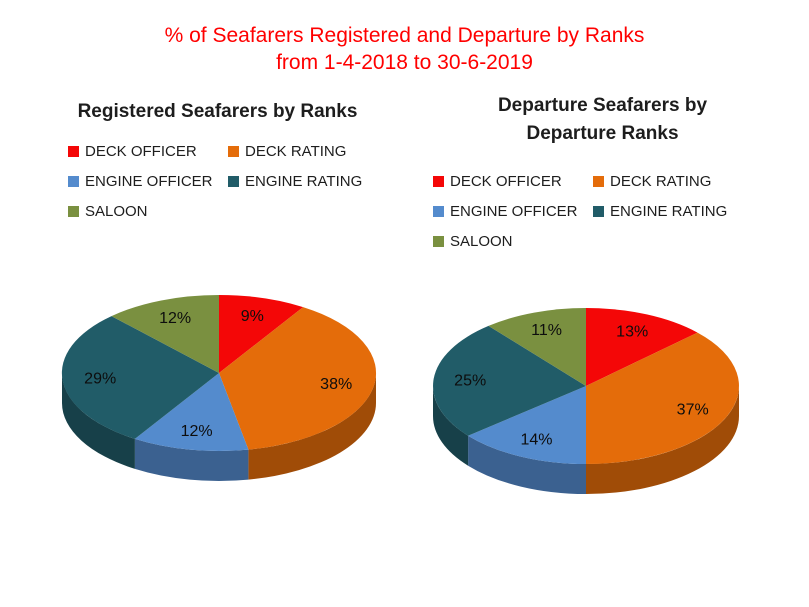  I want to click on pie-data-label-deck-rating: 37%, so click(693, 410).